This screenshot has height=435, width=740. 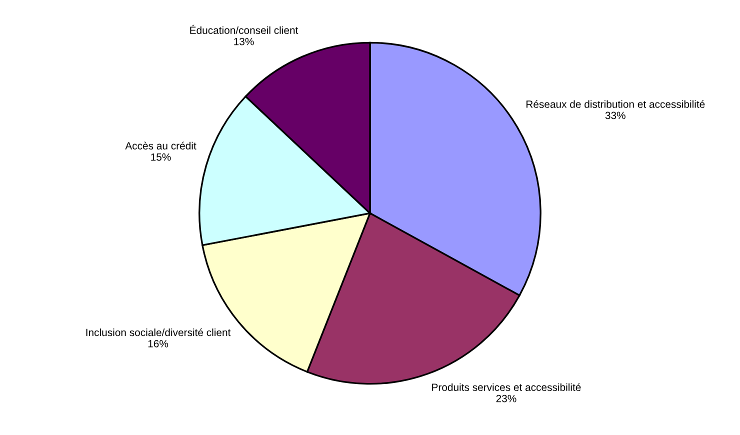 I want to click on data-label: 13%, so click(x=244, y=42).